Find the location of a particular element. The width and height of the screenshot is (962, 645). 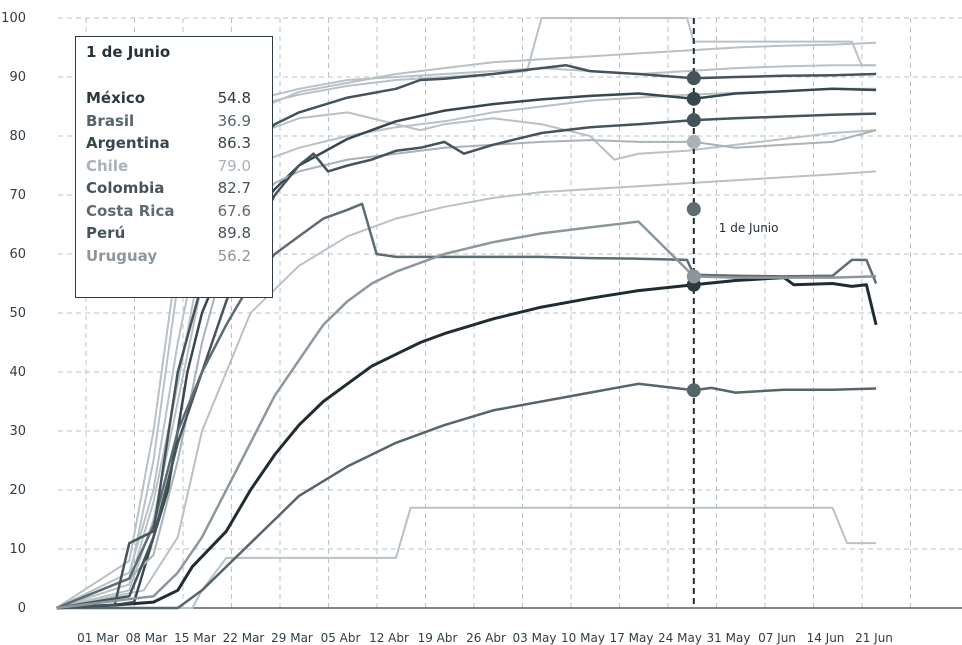

y-tick-label: 80 is located at coordinates (17, 136).